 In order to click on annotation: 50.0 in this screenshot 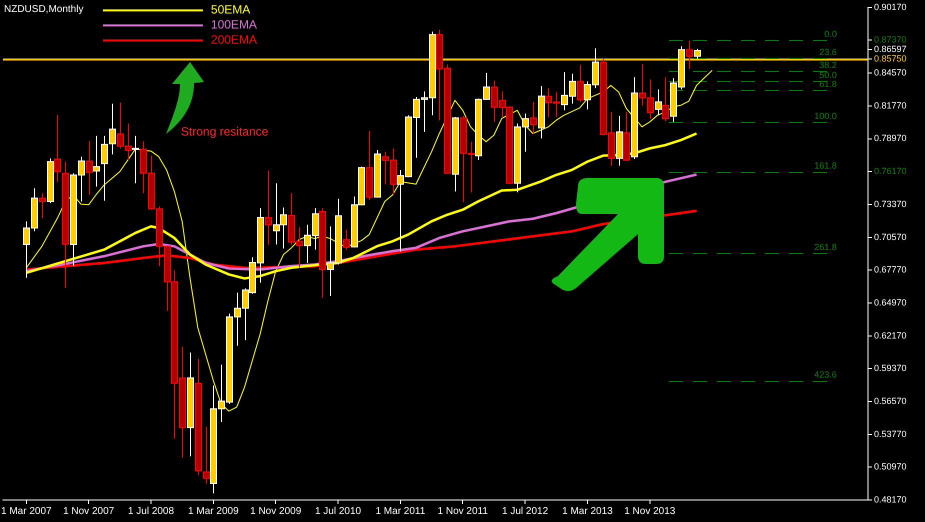, I will do `click(828, 75)`.